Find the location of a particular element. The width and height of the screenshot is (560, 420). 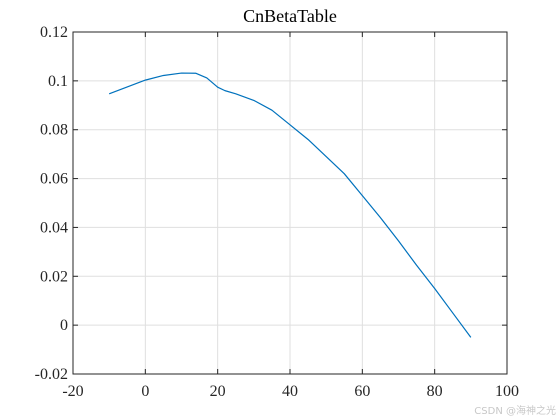

y-tick-label: 0.1 is located at coordinates (58, 81).